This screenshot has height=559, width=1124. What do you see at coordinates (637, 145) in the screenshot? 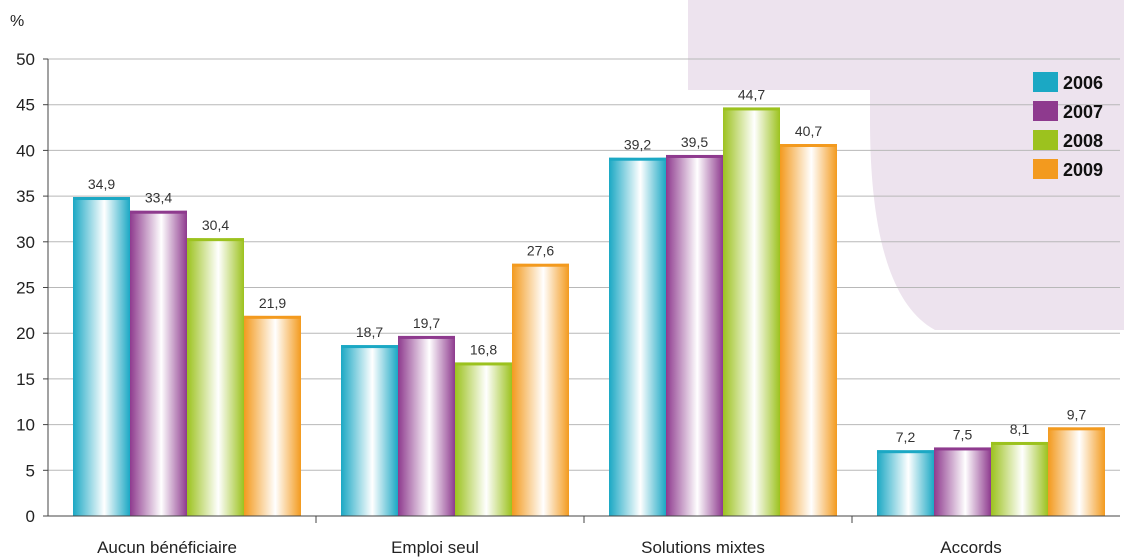
I see `data-label: 39,2` at bounding box center [637, 145].